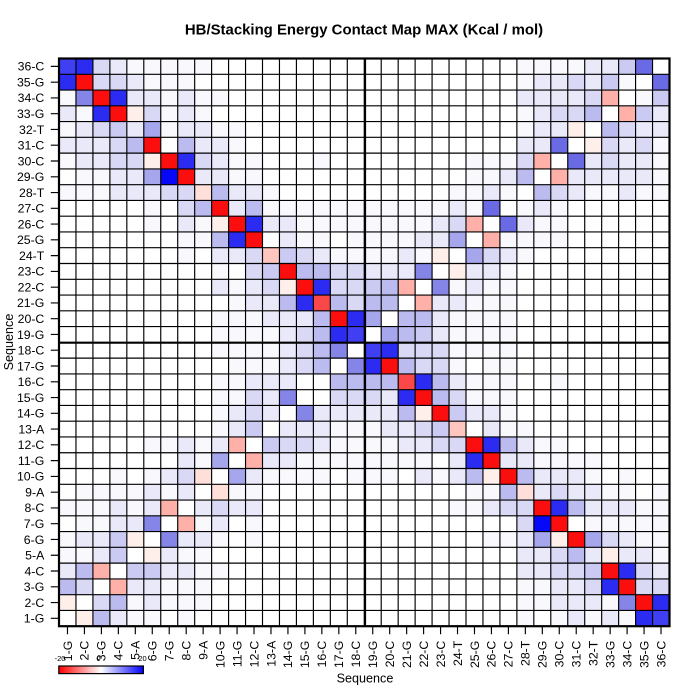 Image resolution: width=700 pixels, height=700 pixels. I want to click on svg-text: 0, so click(98, 658).